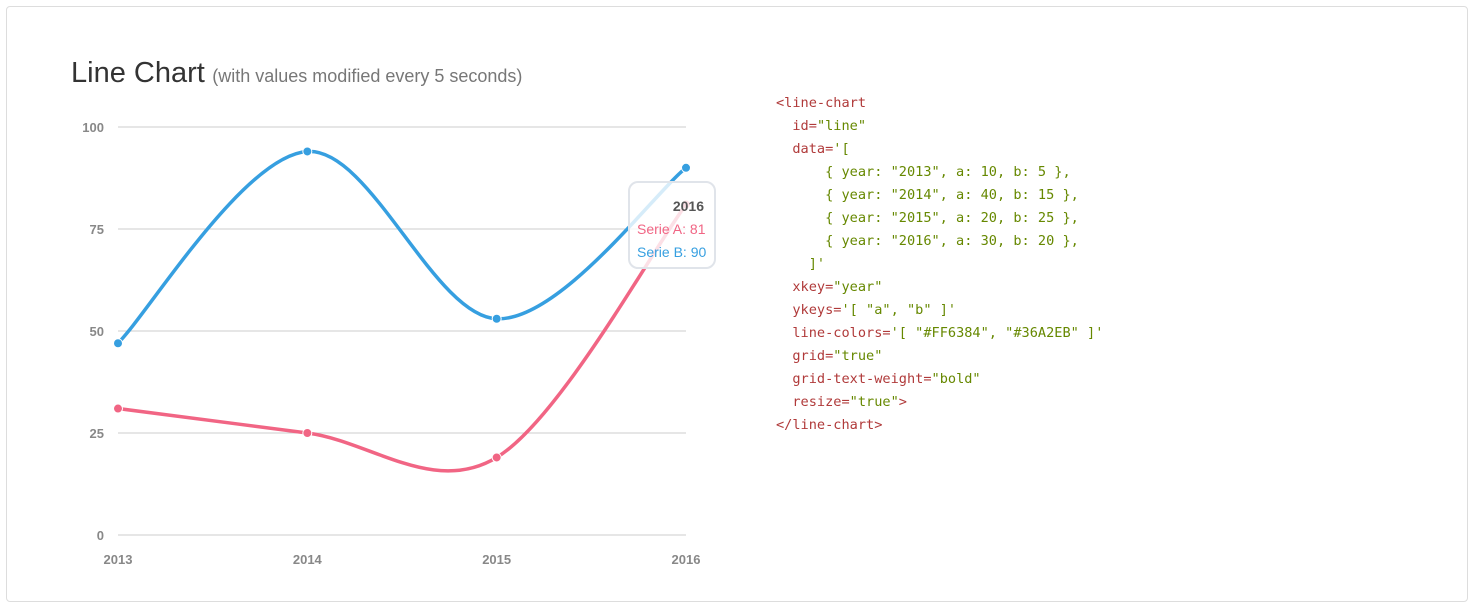 This screenshot has width=1479, height=608. I want to click on code-val-ykeys: '[ "a", "b" ]', so click(899, 310).